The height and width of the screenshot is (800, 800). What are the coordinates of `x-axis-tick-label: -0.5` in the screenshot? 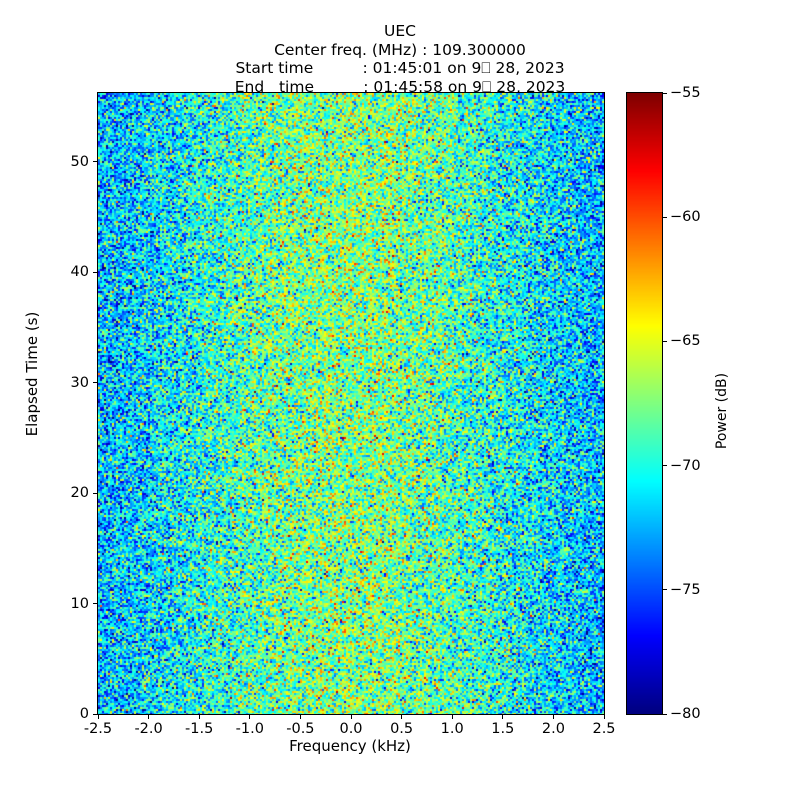 It's located at (300, 729).